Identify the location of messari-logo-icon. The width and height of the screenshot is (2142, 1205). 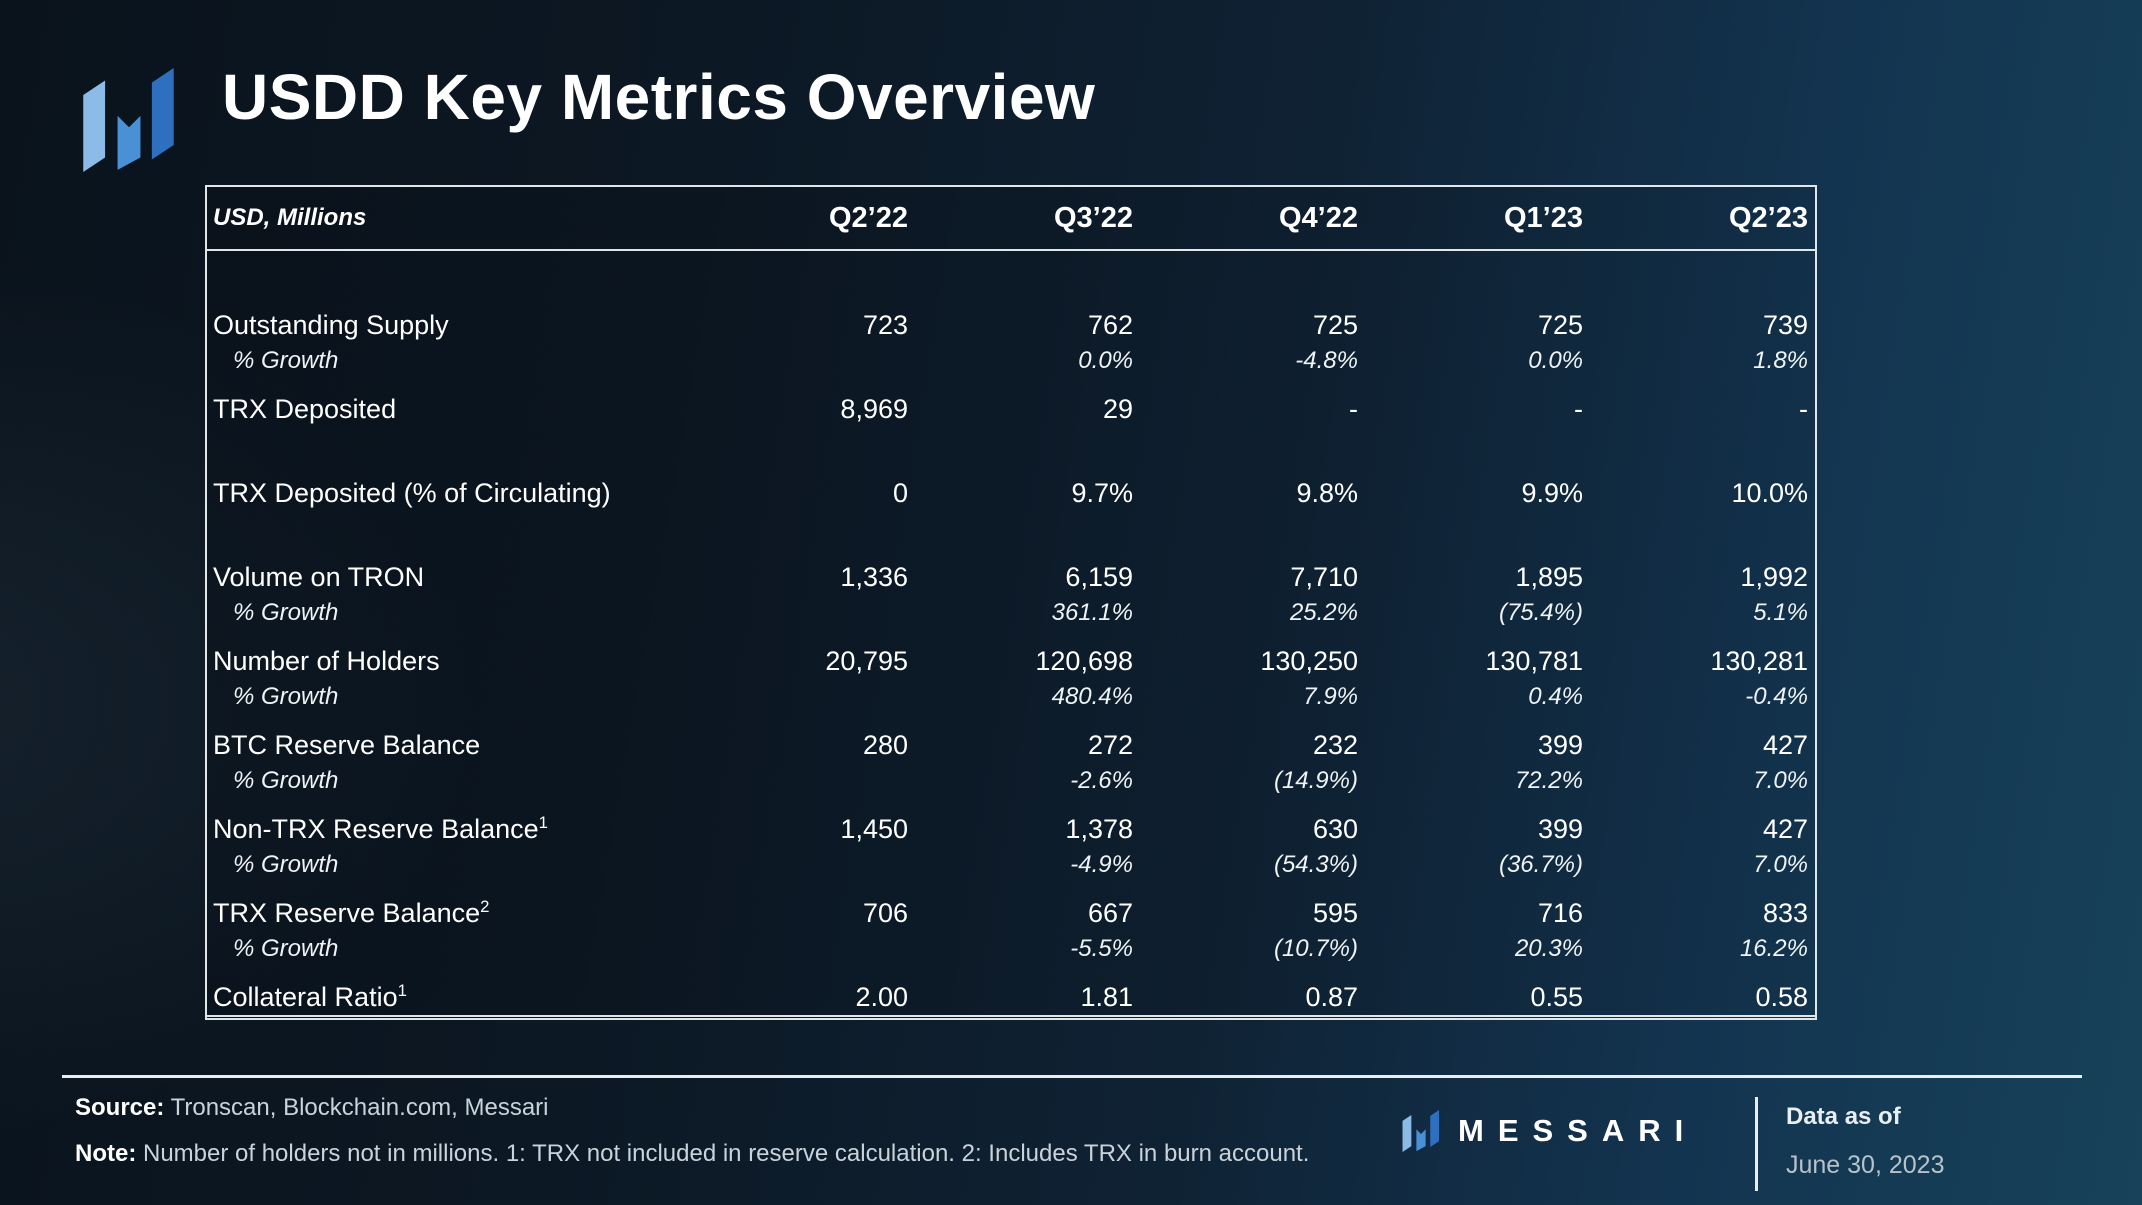
(1421, 1131).